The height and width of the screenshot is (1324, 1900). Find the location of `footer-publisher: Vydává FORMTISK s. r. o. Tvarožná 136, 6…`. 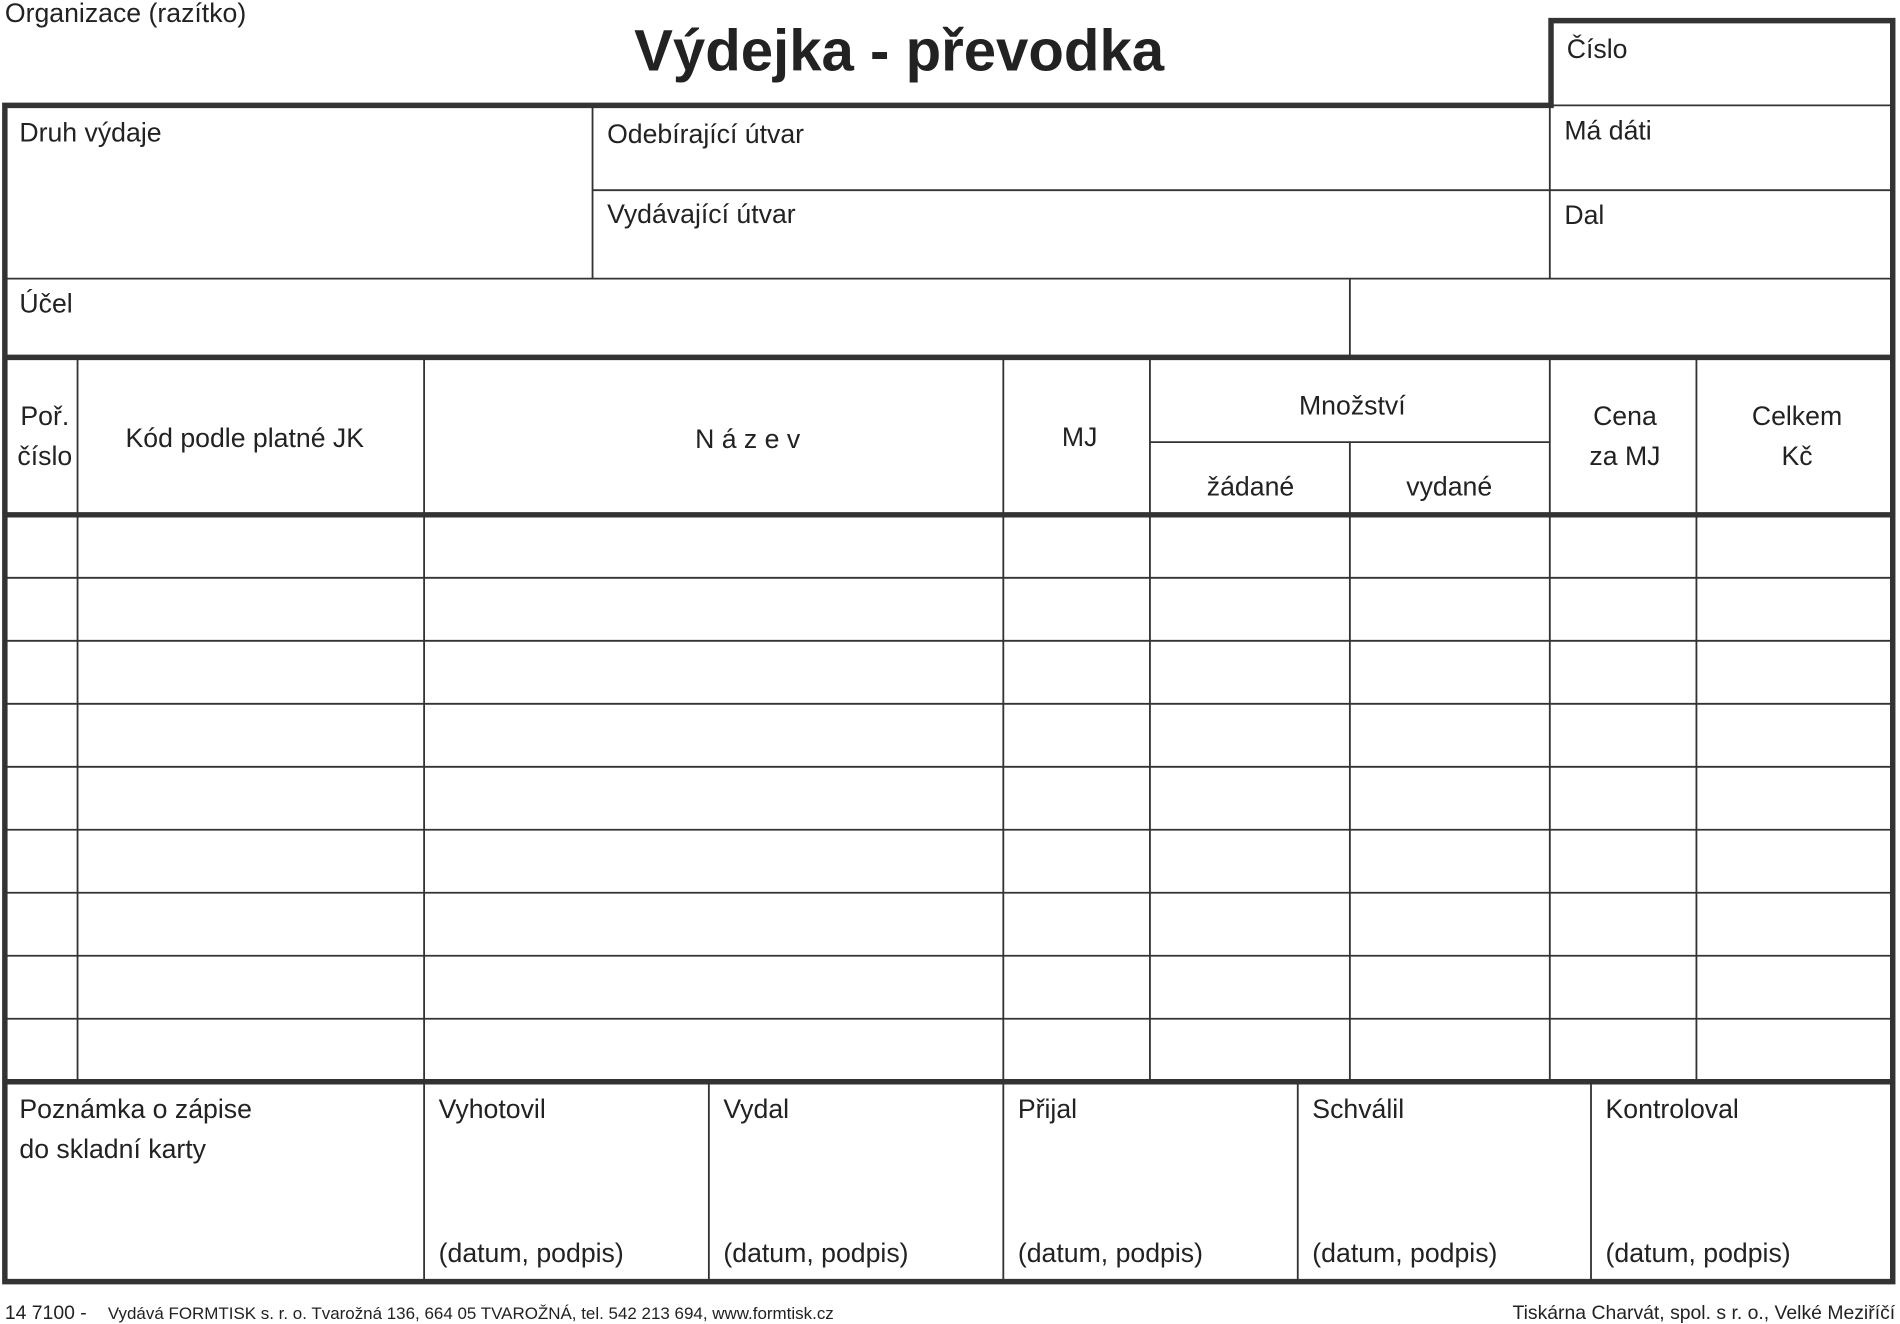

footer-publisher: Vydává FORMTISK s. r. o. Tvarožná 136, 6… is located at coordinates (471, 1313).